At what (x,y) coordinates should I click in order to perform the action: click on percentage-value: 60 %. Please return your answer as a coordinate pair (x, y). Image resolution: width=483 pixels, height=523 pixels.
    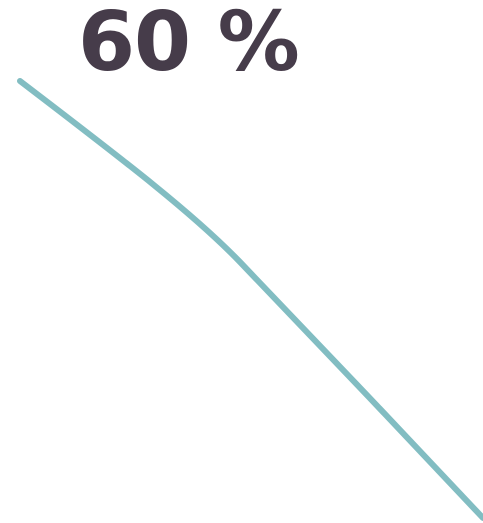
    Looking at the image, I should click on (189, 45).